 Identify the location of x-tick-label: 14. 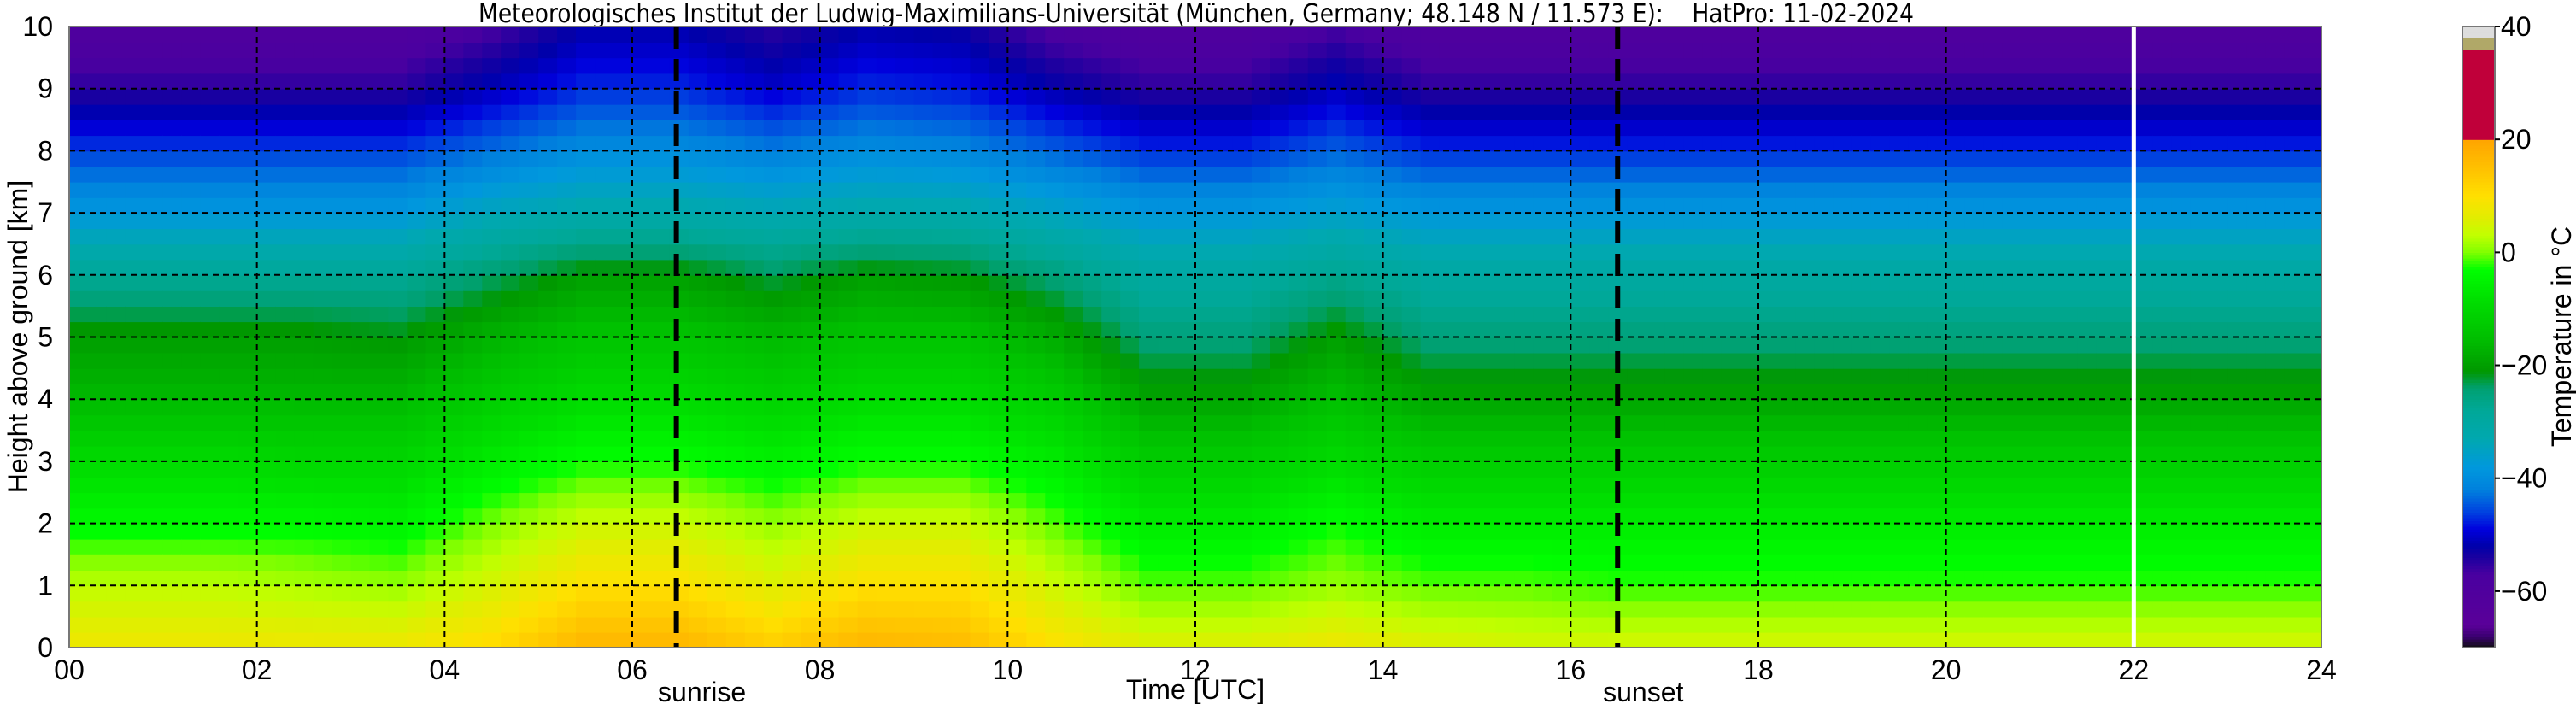
(1383, 669).